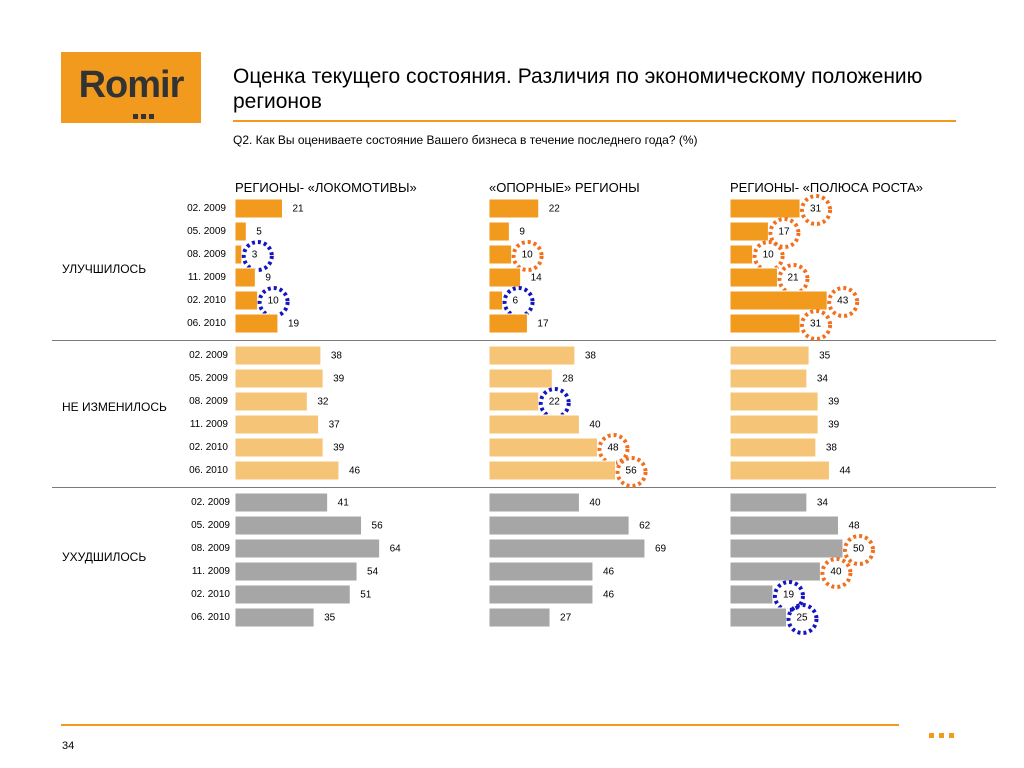 The width and height of the screenshot is (1024, 768). Describe the element at coordinates (131, 87) in the screenshot. I see `romir-logo: Romir` at that location.